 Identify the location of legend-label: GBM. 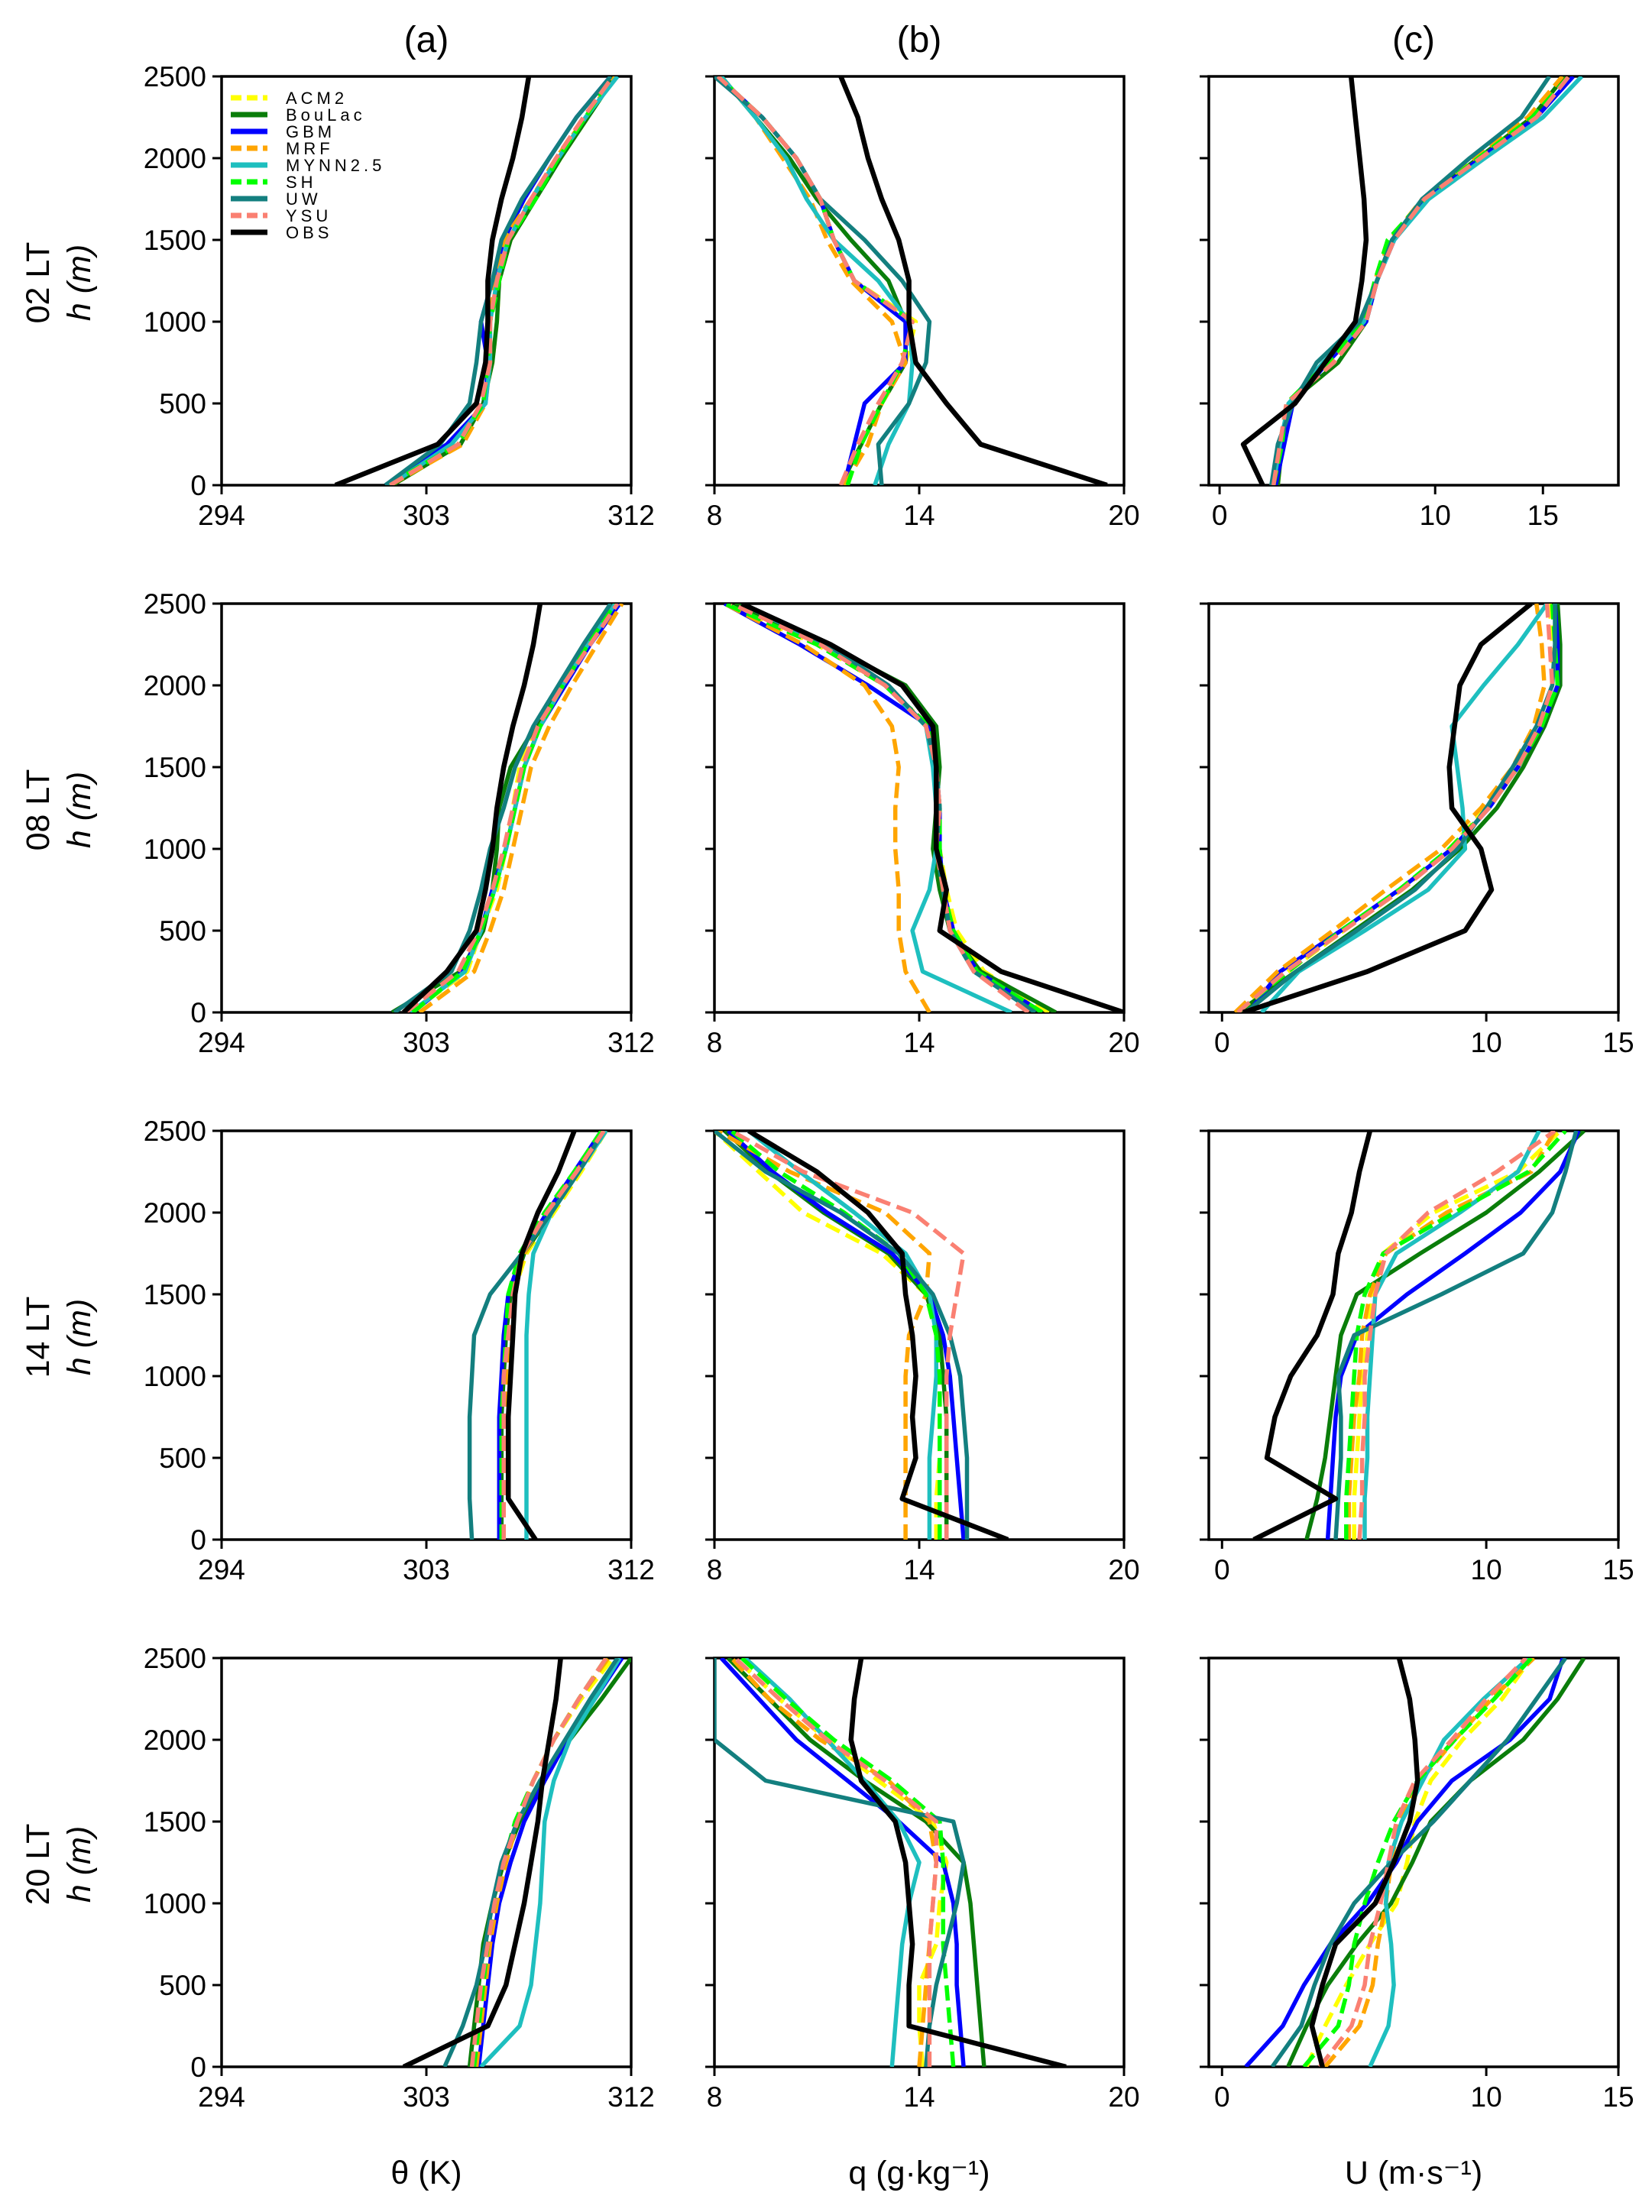
(310, 131).